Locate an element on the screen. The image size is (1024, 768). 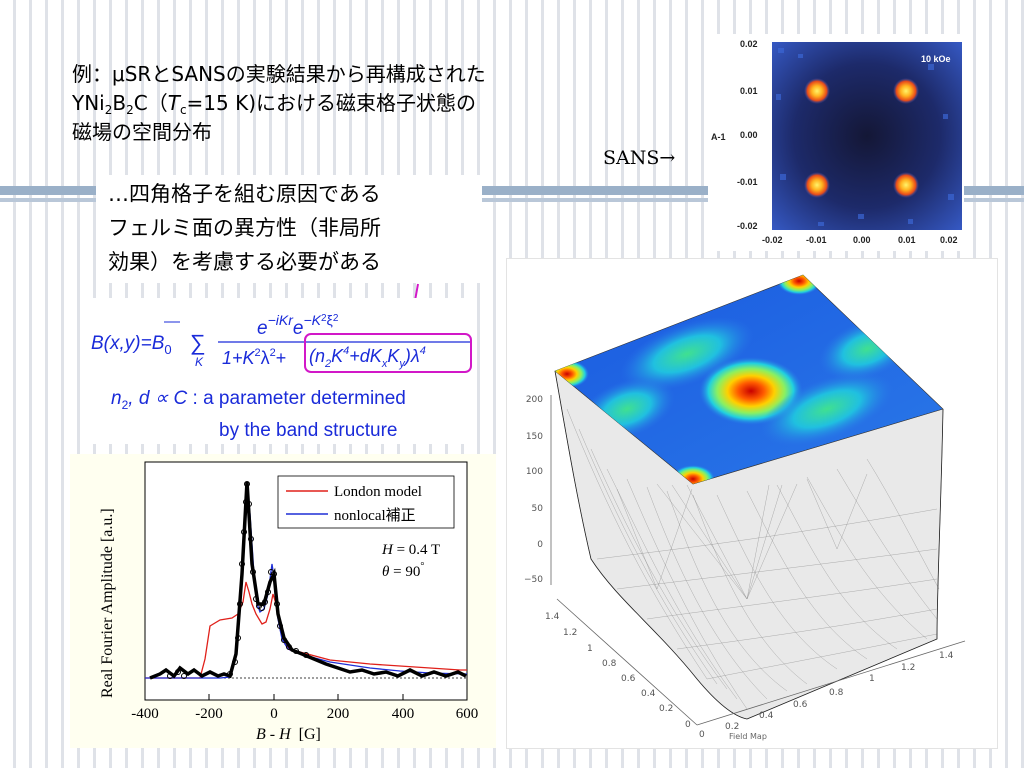
sans-x-tick: -0.02 is located at coordinates (772, 240).